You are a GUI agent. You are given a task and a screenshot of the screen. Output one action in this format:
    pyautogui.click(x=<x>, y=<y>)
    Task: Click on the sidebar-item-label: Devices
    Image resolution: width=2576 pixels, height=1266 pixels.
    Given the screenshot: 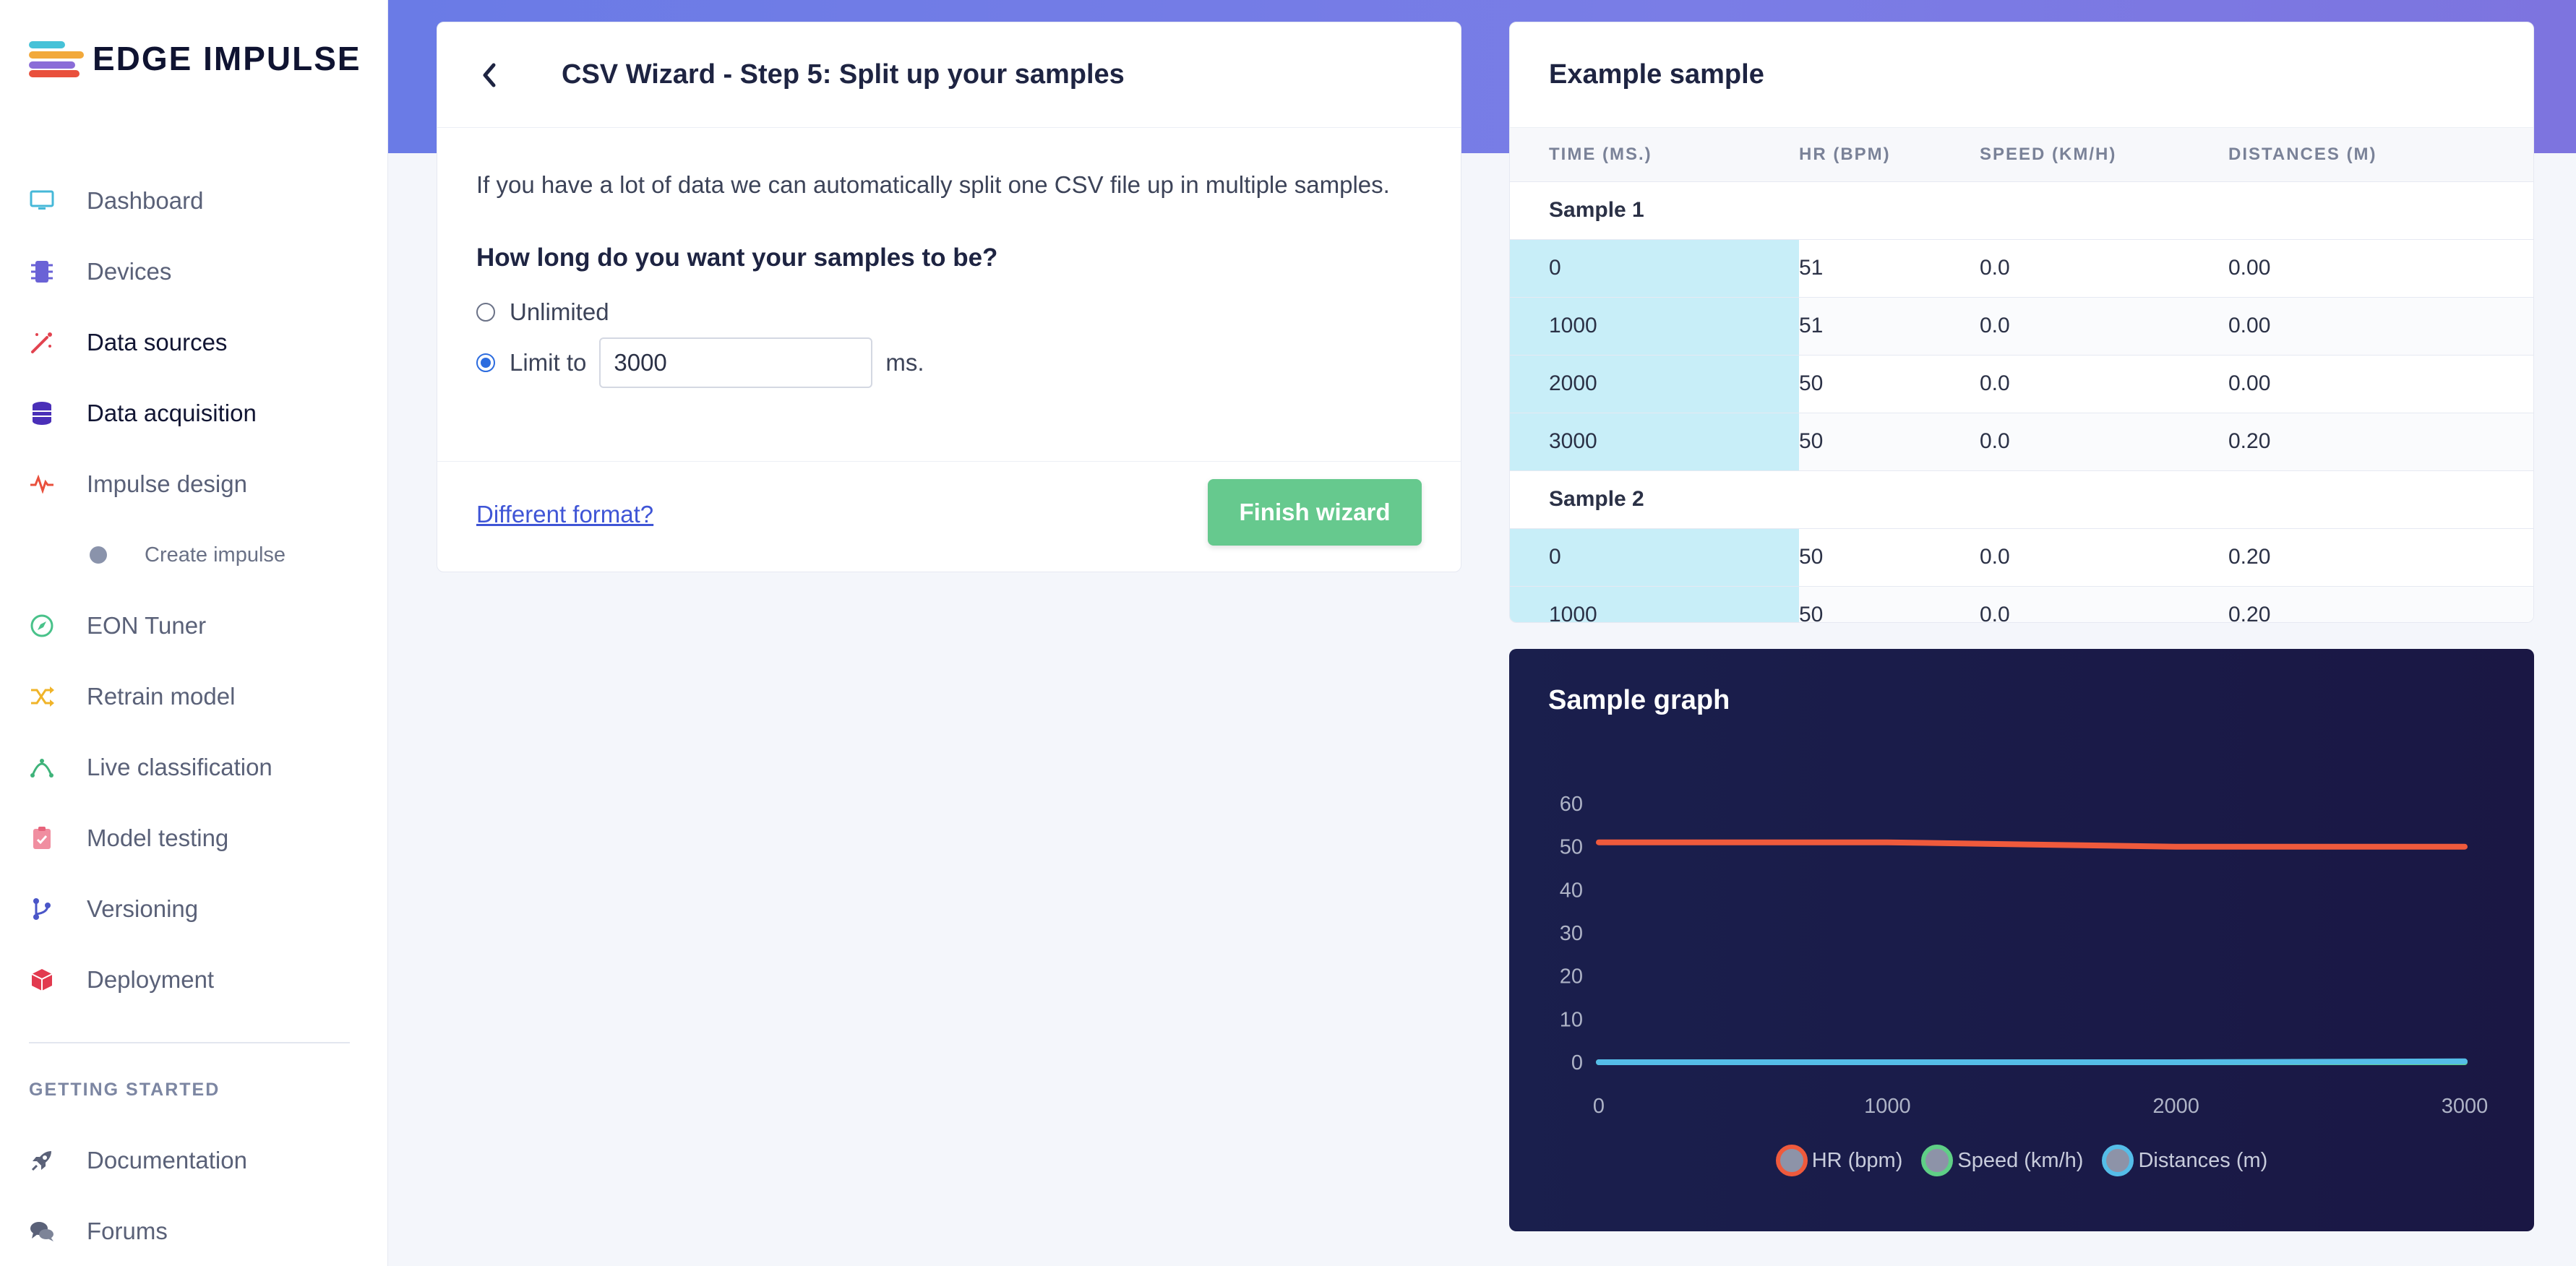 What is the action you would take?
    pyautogui.click(x=129, y=271)
    